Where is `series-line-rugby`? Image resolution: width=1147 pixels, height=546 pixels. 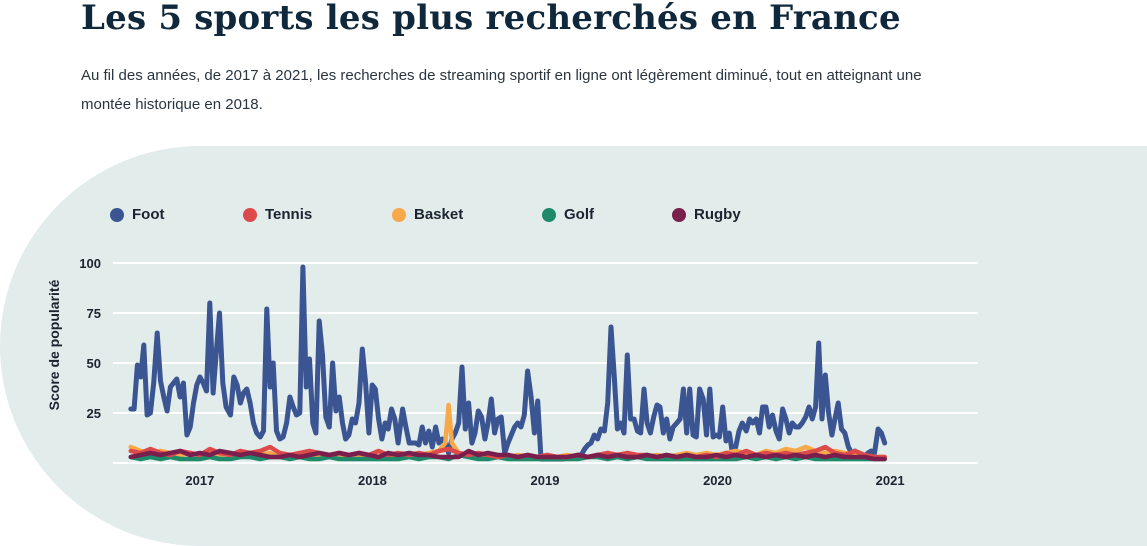
series-line-rugby is located at coordinates (507, 455).